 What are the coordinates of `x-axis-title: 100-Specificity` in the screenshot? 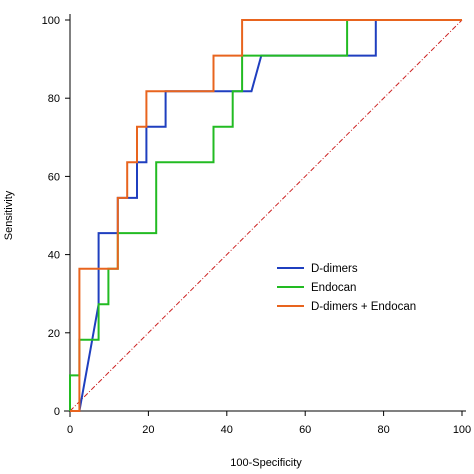 It's located at (266, 463).